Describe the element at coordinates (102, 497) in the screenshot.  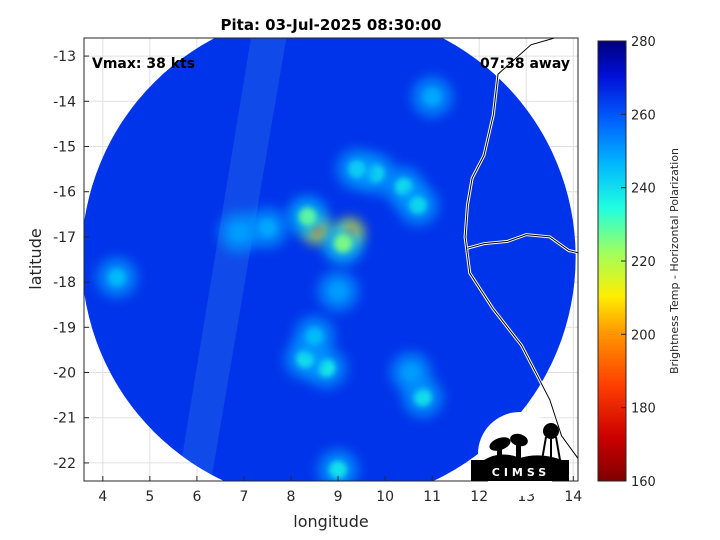
I see `x-tick-label: 4` at that location.